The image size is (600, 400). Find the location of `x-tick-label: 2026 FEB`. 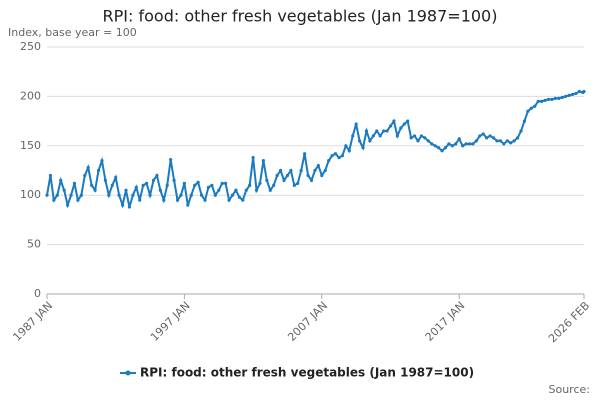

x-tick-label: 2026 FEB is located at coordinates (569, 322).